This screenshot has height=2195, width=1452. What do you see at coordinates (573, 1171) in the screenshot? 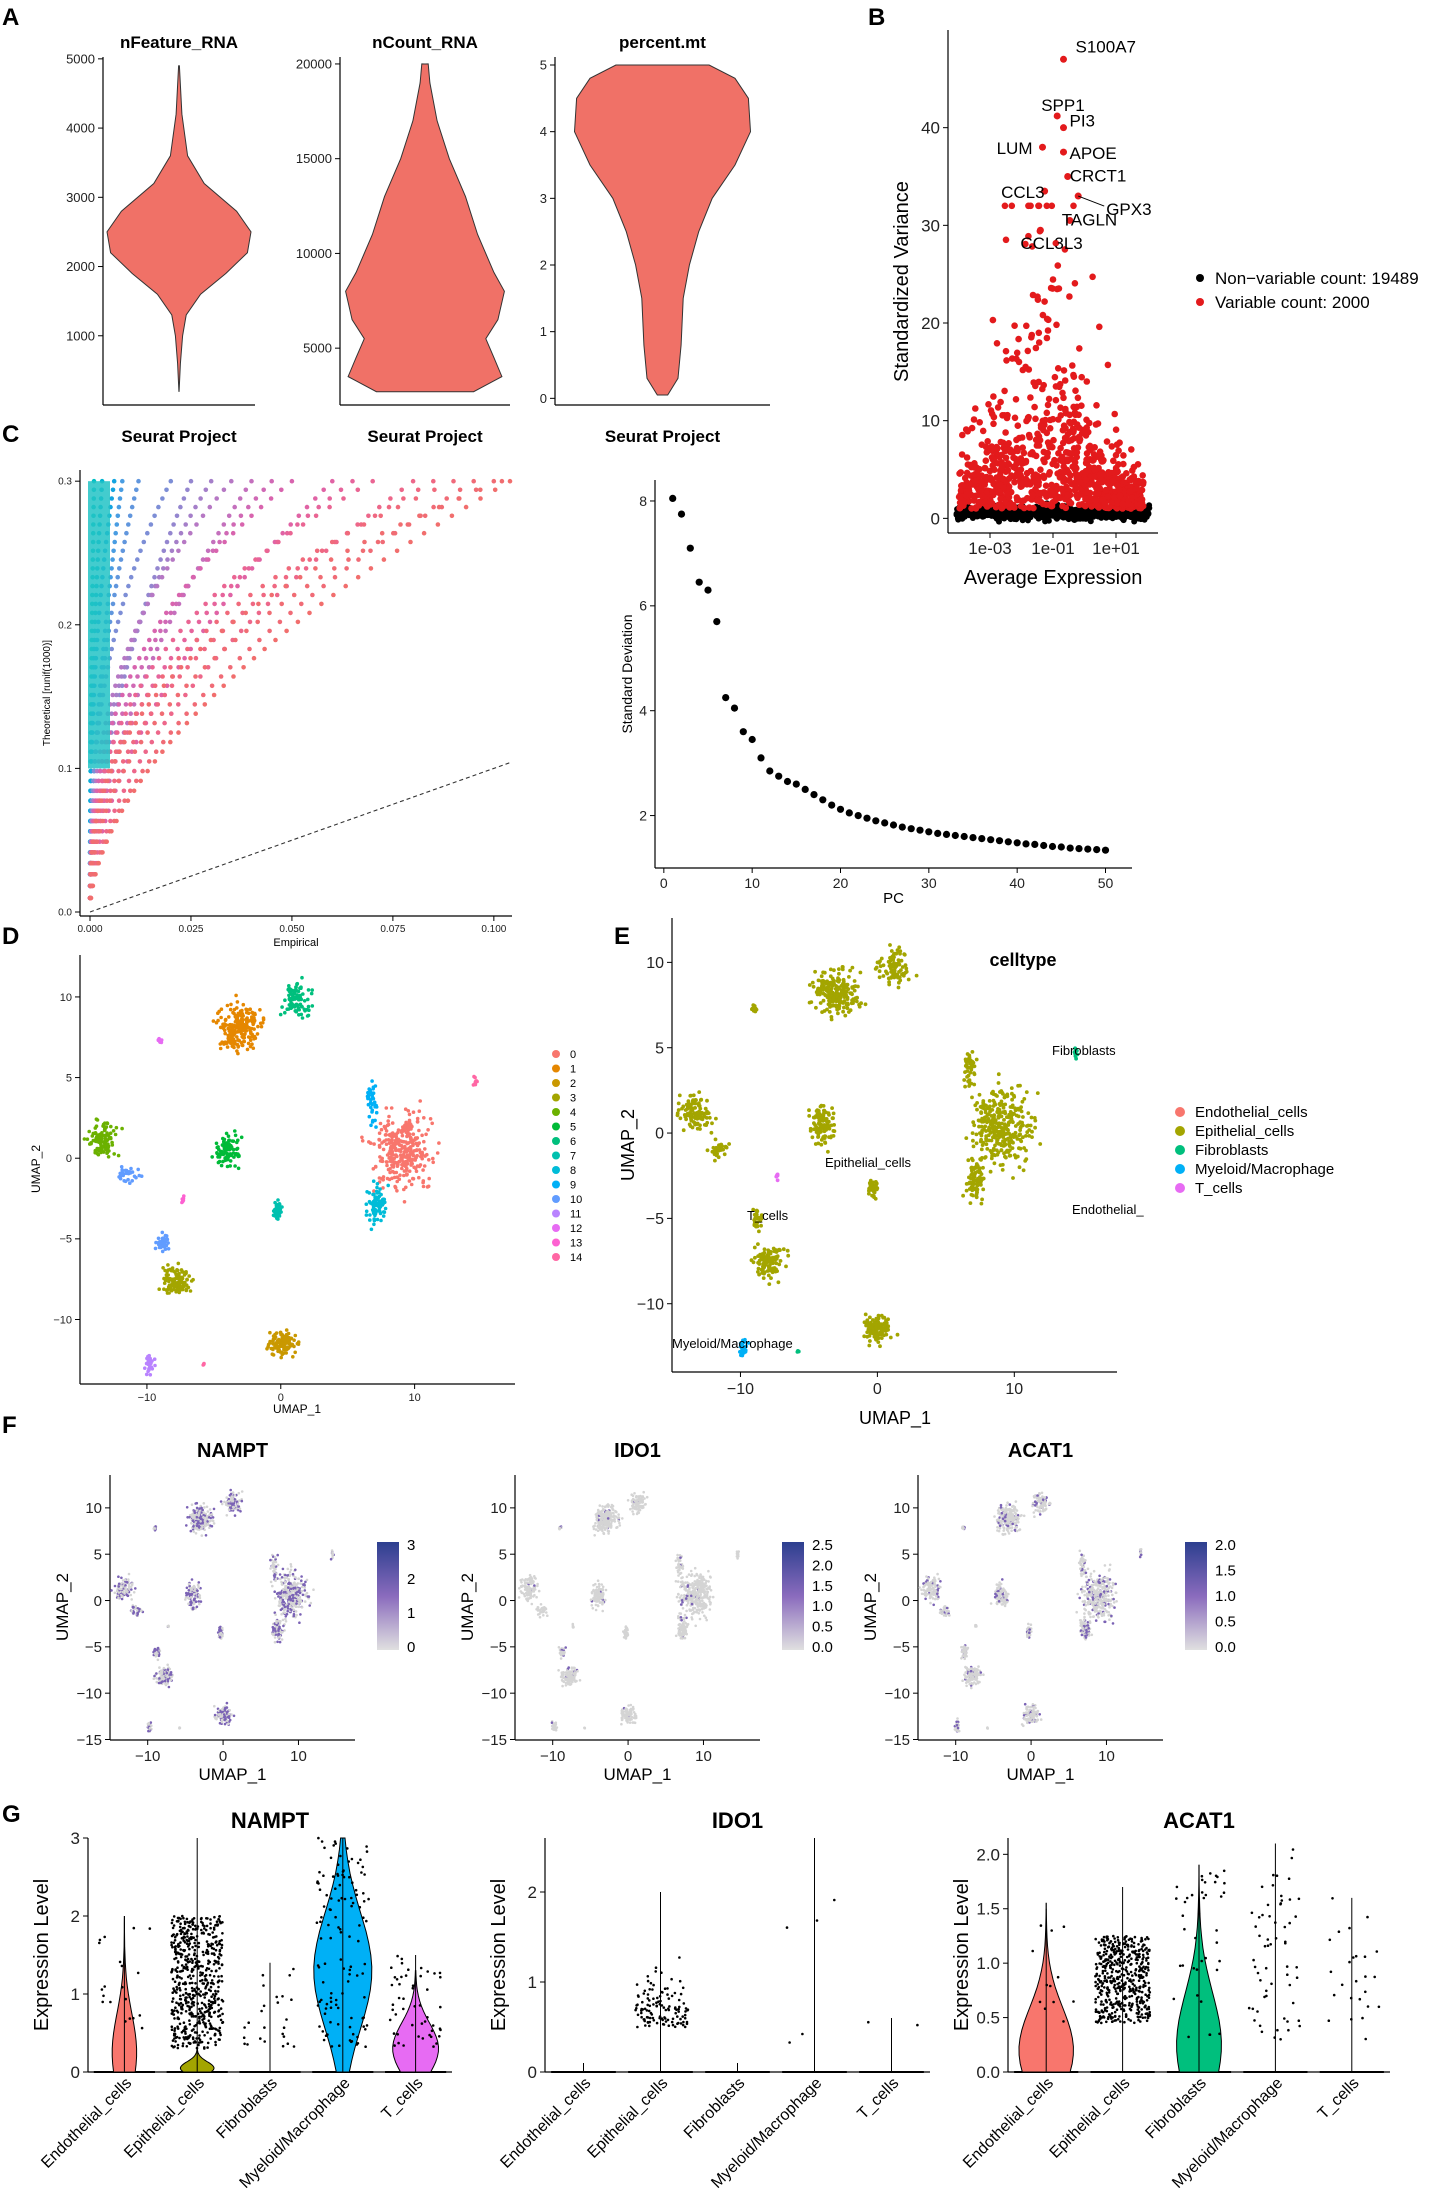
I see `legend-label: 8` at bounding box center [573, 1171].